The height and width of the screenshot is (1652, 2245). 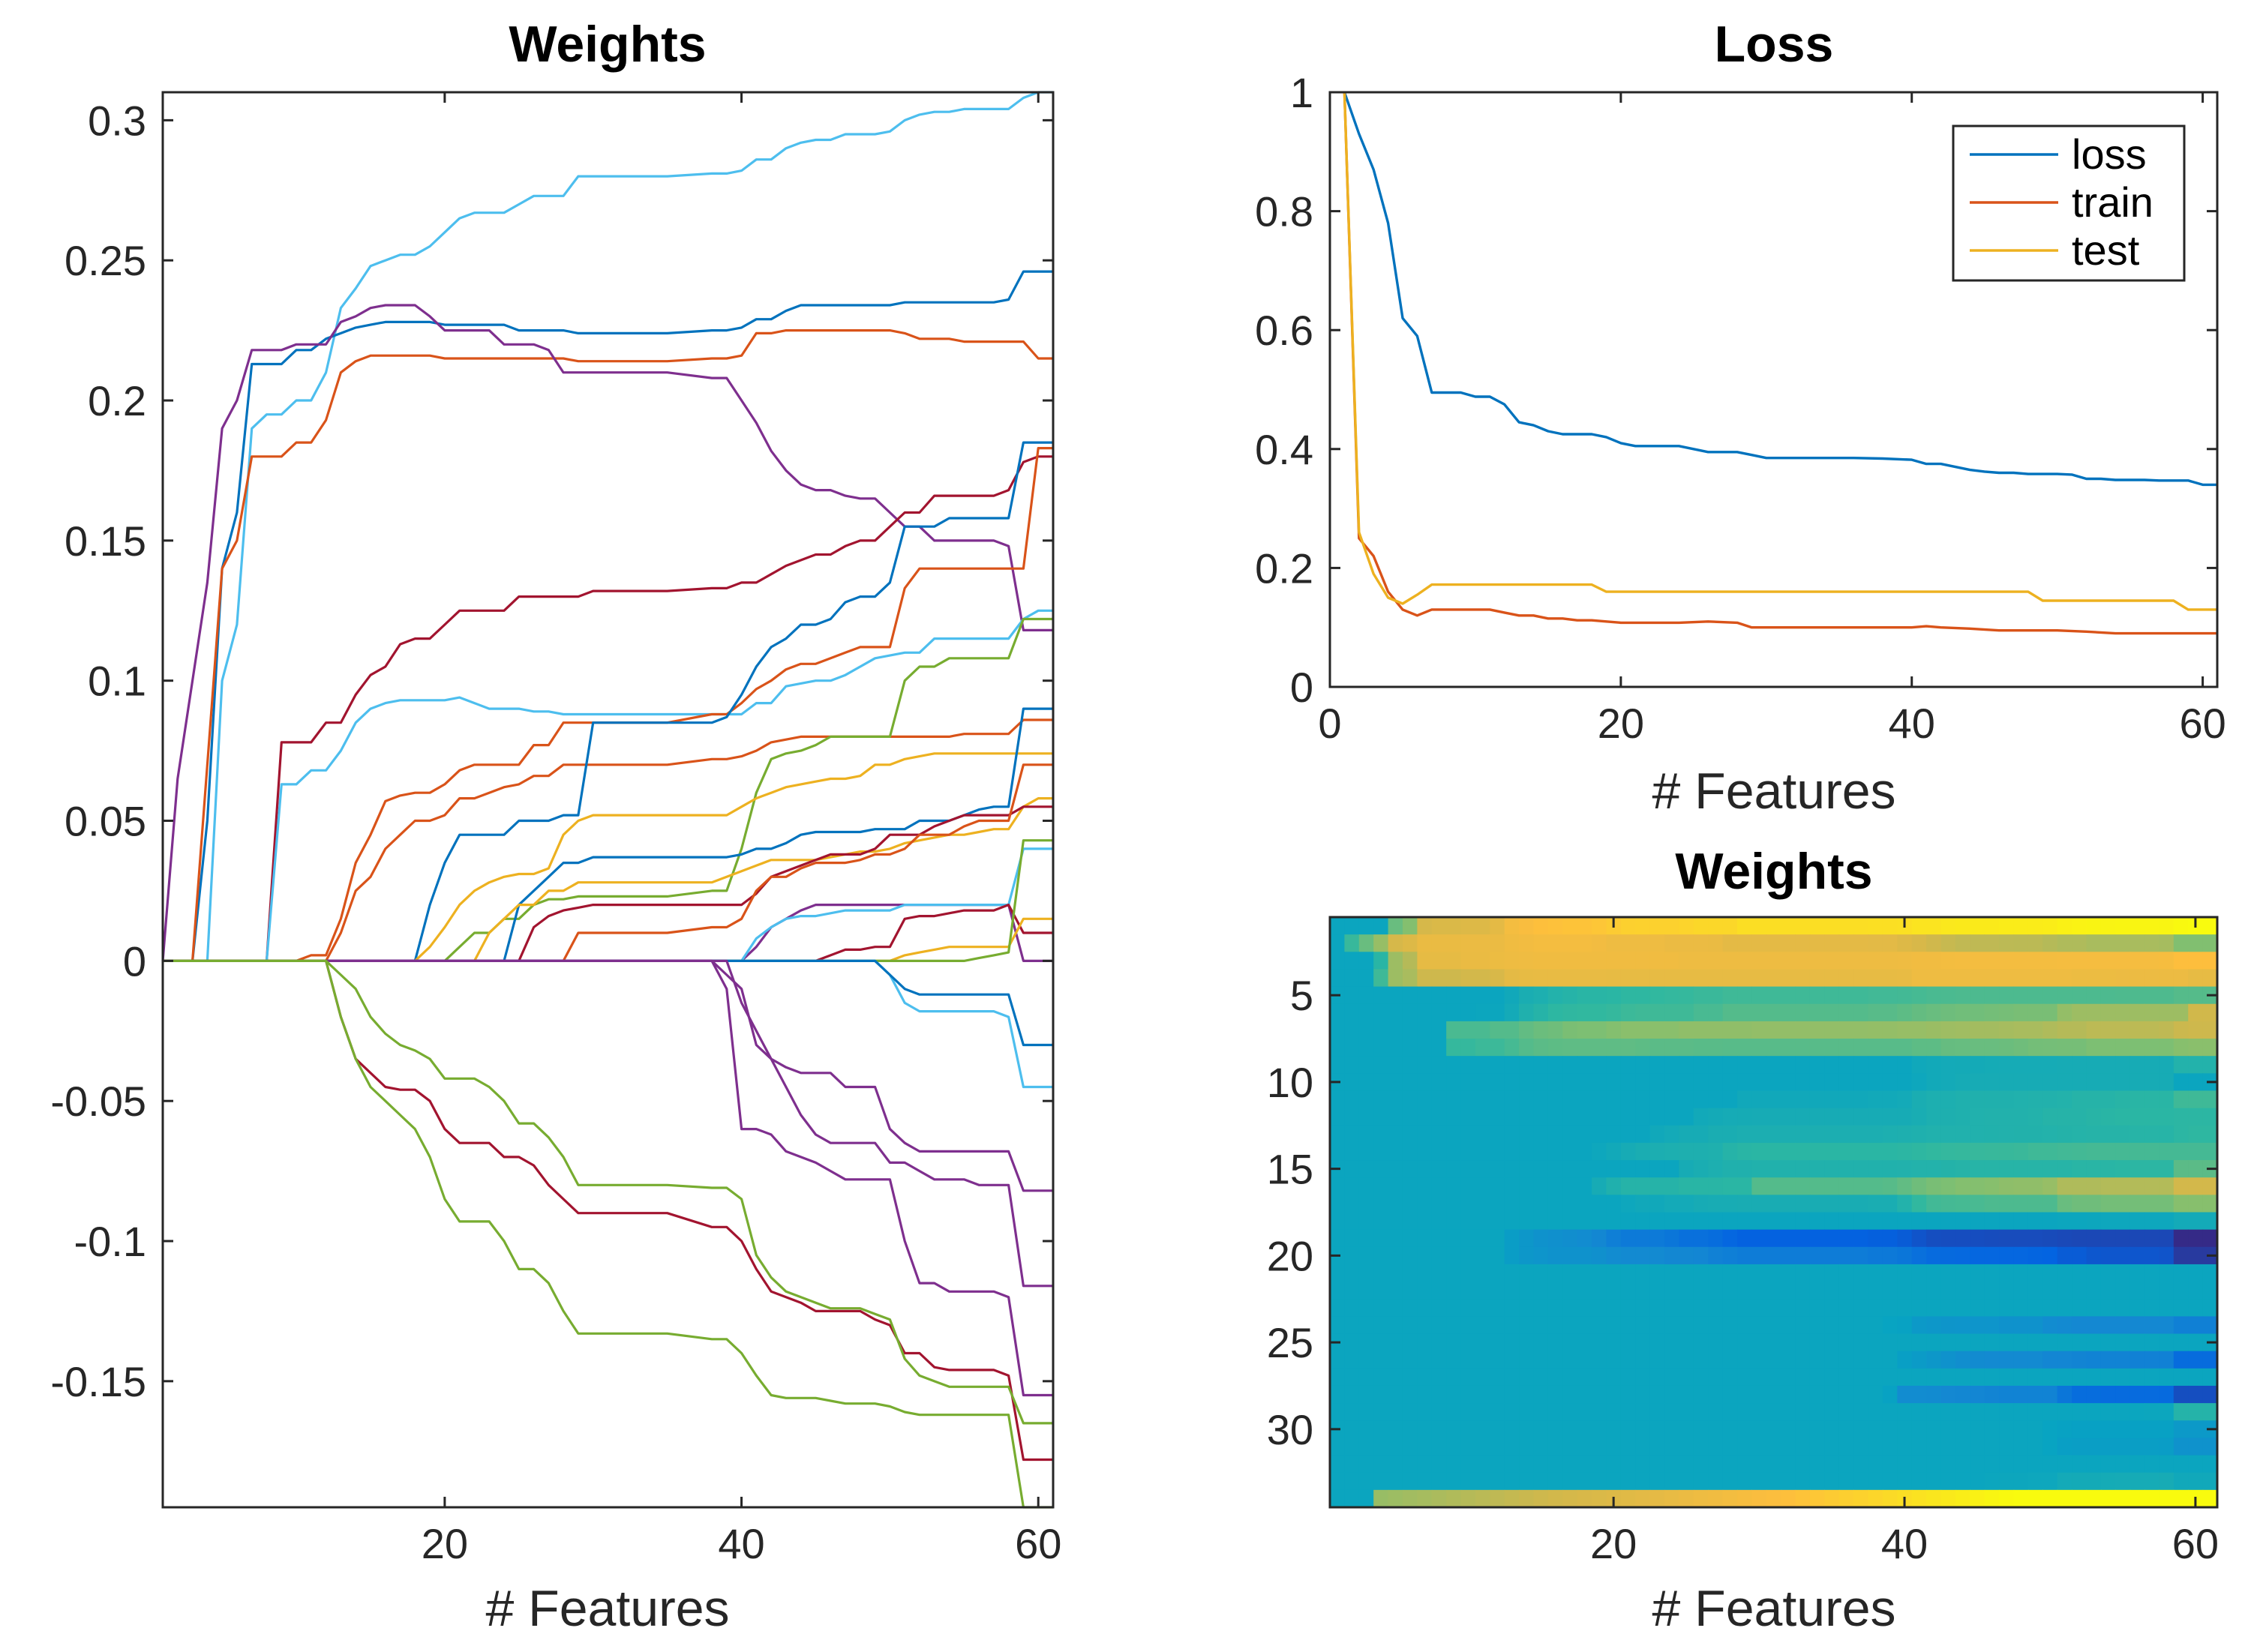 What do you see at coordinates (1774, 1212) in the screenshot?
I see `weights-heatmap-axes-box` at bounding box center [1774, 1212].